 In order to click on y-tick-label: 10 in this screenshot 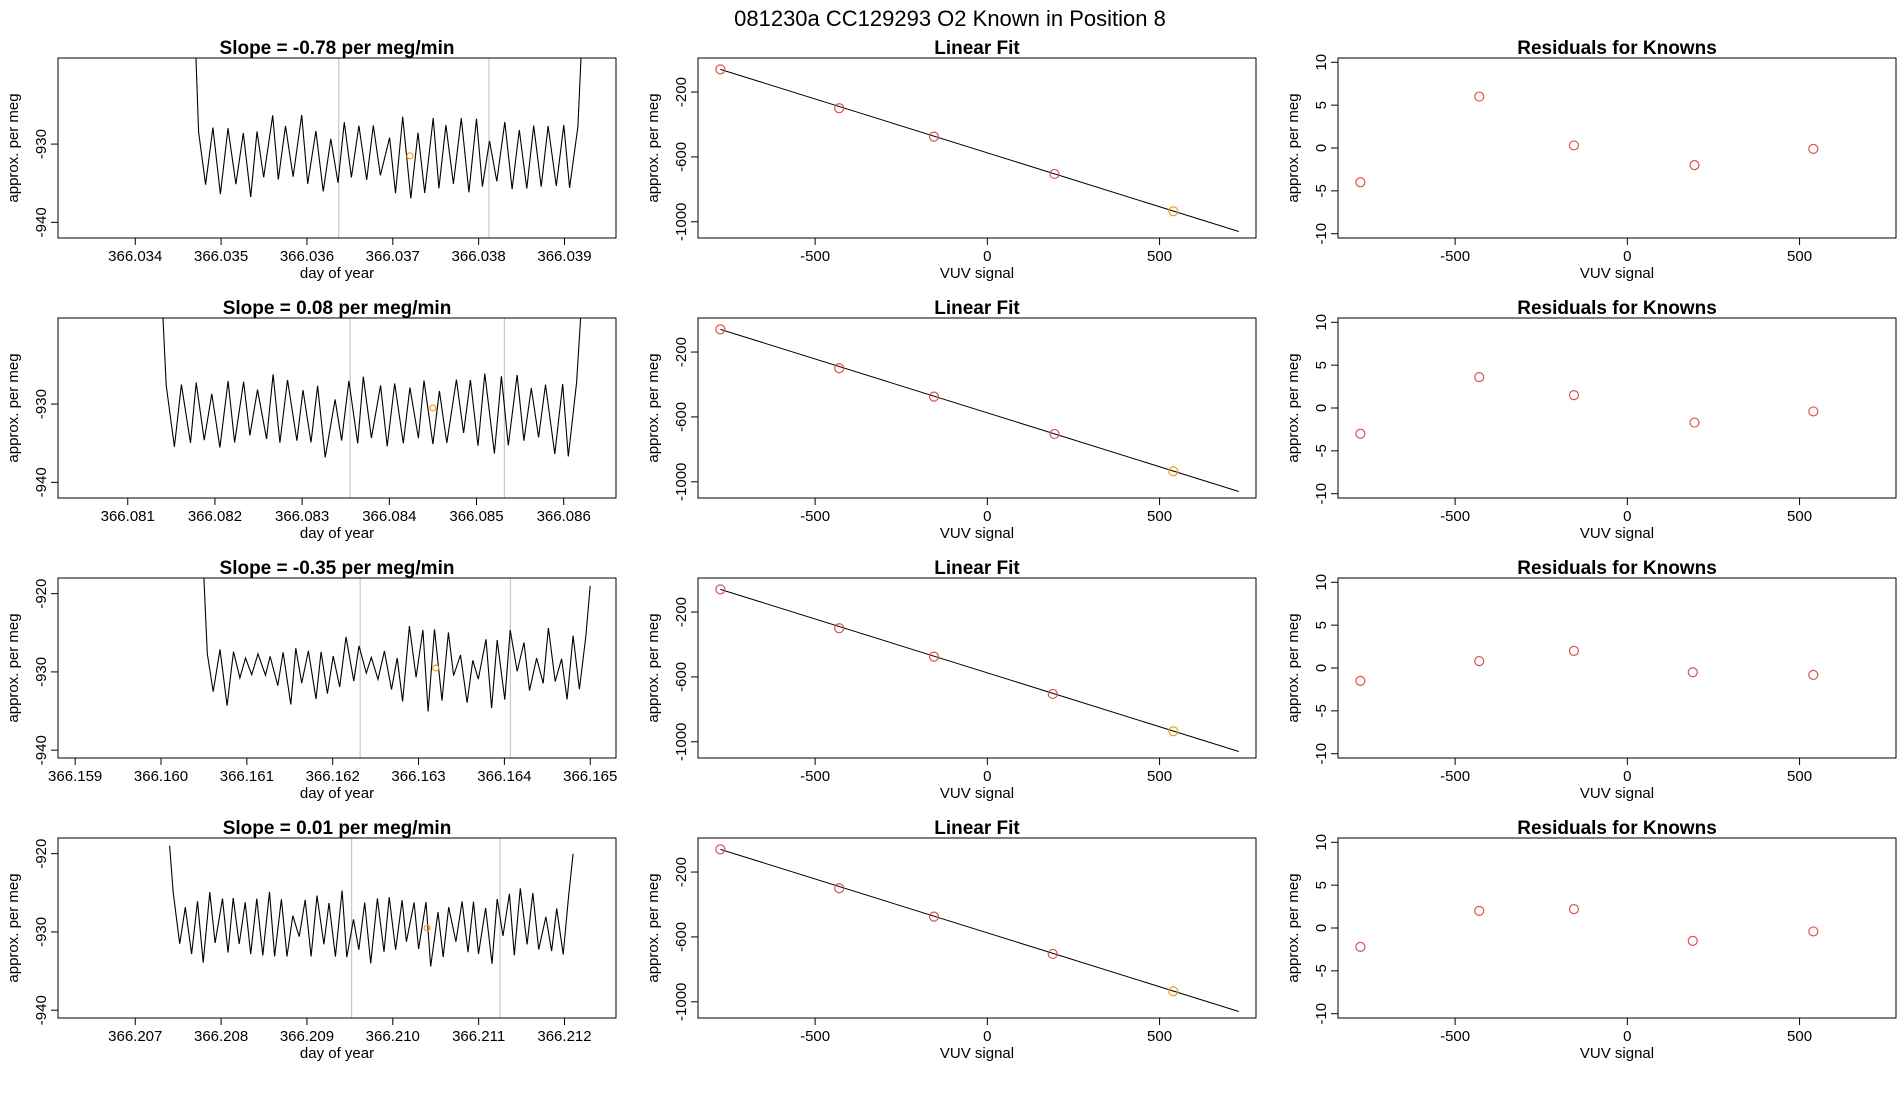, I will do `click(1321, 322)`.